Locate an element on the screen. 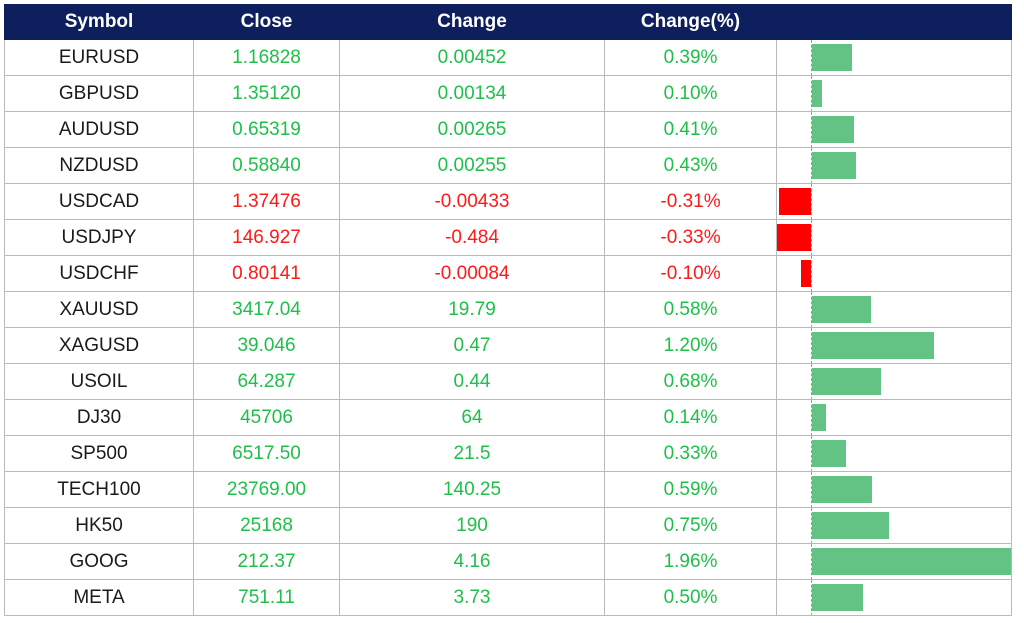 The width and height of the screenshot is (1024, 623). table-row: GOOG 212.37 4.16 1.96% is located at coordinates (508, 561).